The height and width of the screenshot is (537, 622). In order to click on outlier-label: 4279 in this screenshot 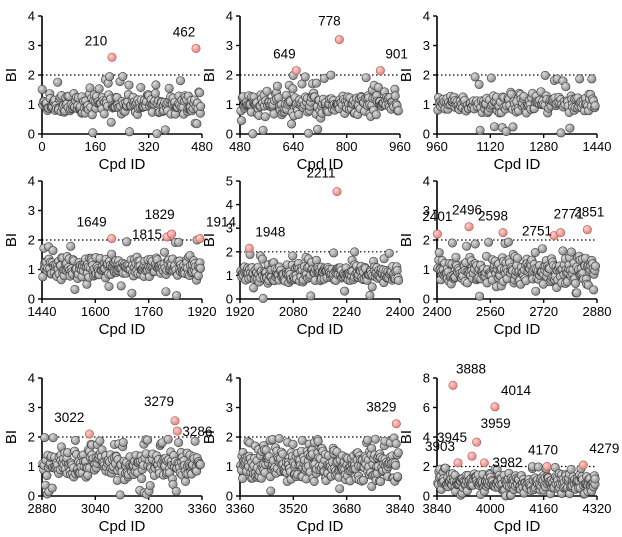, I will do `click(604, 448)`.